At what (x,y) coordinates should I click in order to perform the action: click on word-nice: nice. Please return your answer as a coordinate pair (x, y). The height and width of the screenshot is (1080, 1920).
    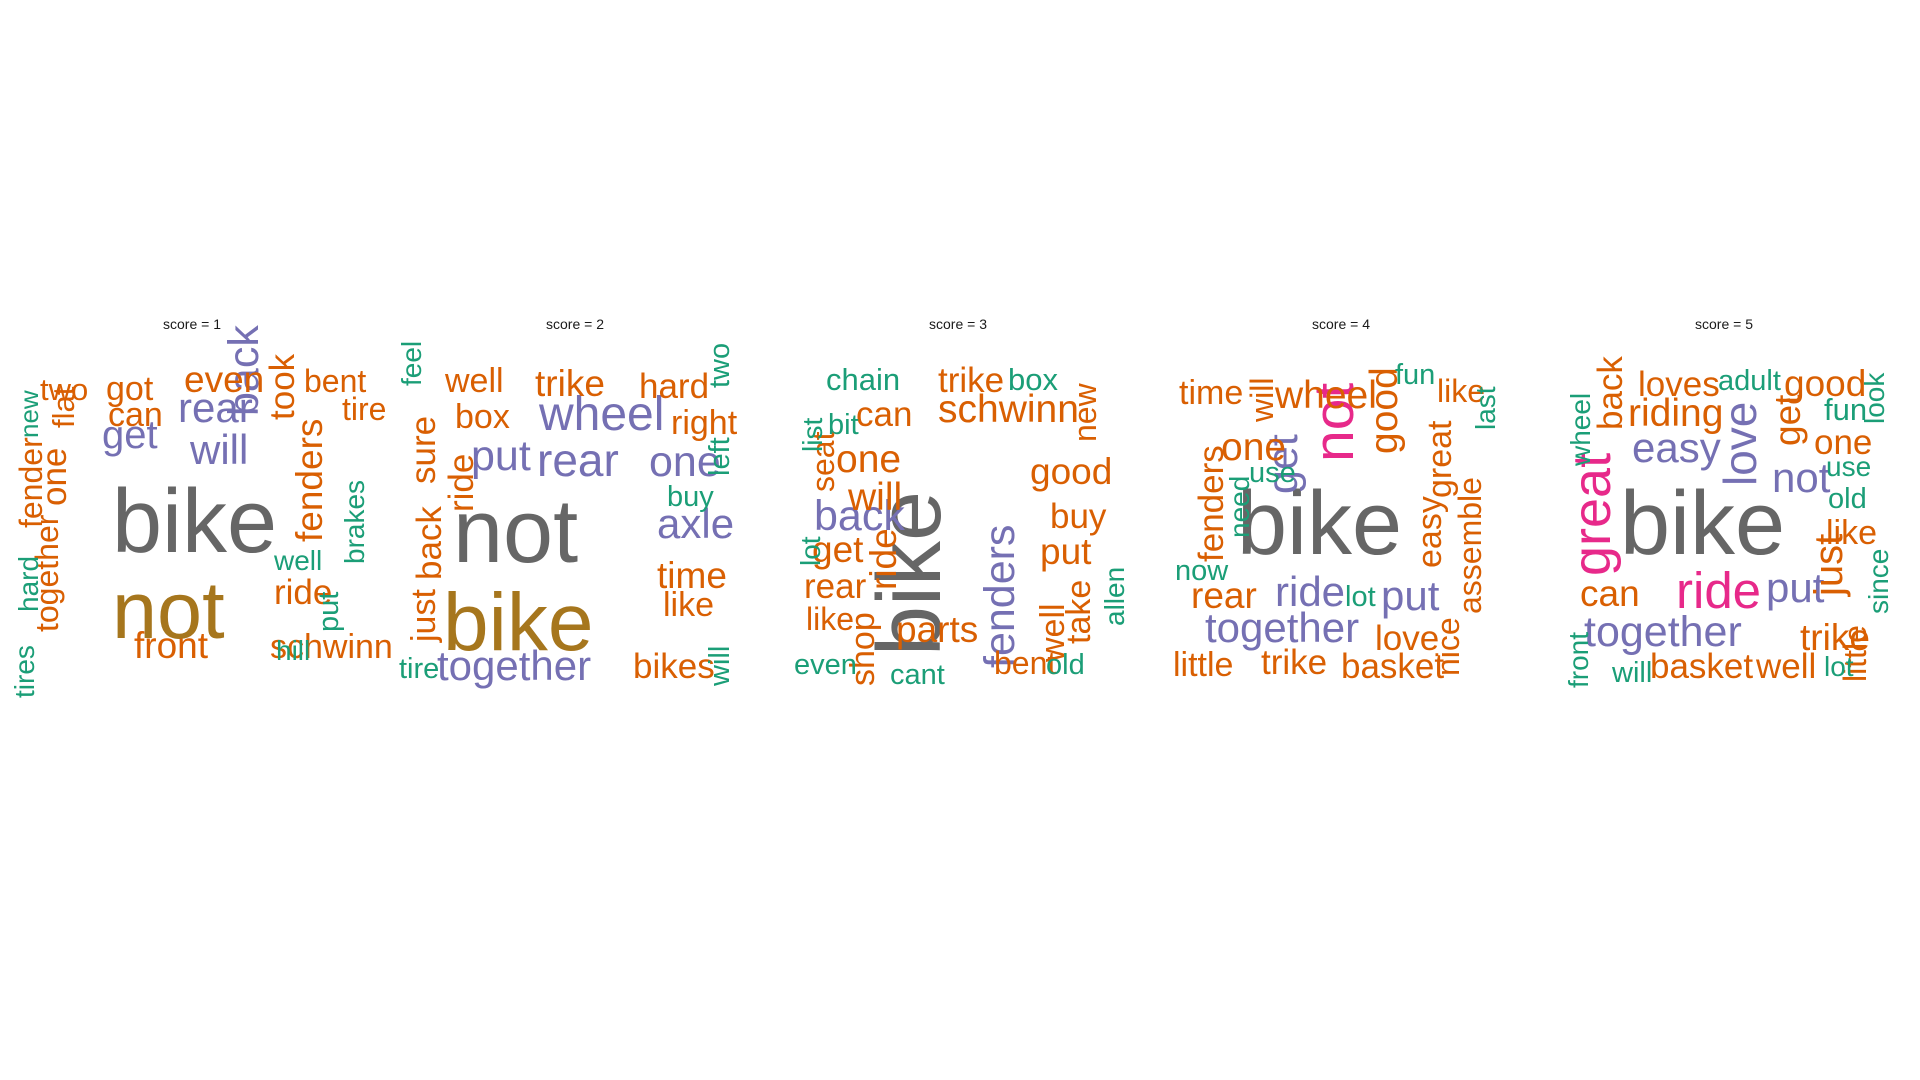
    Looking at the image, I should click on (1448, 646).